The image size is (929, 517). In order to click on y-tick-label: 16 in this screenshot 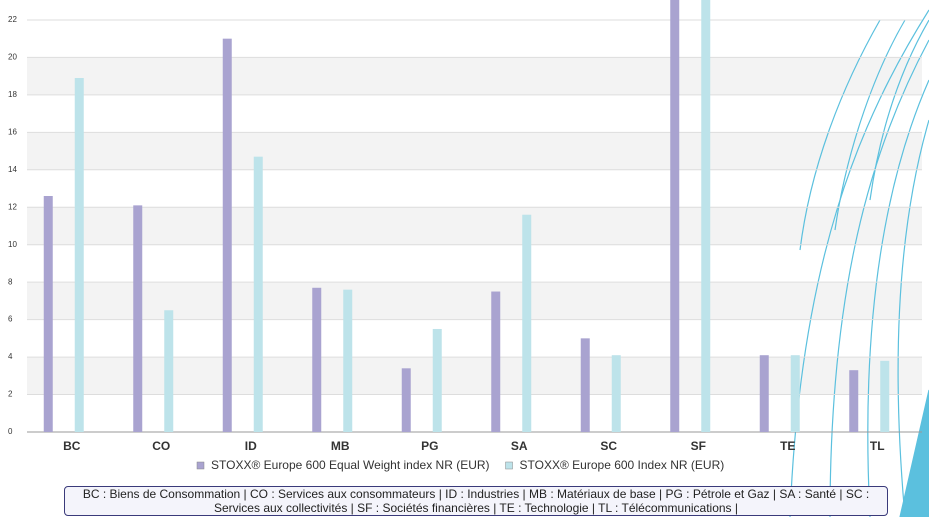, I will do `click(12, 131)`.